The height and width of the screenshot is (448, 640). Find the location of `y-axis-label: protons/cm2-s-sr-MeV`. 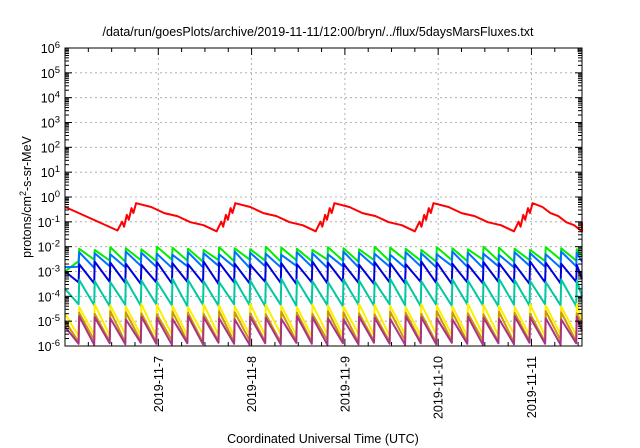

y-axis-label: protons/cm2-s-sr-MeV is located at coordinates (26, 196).